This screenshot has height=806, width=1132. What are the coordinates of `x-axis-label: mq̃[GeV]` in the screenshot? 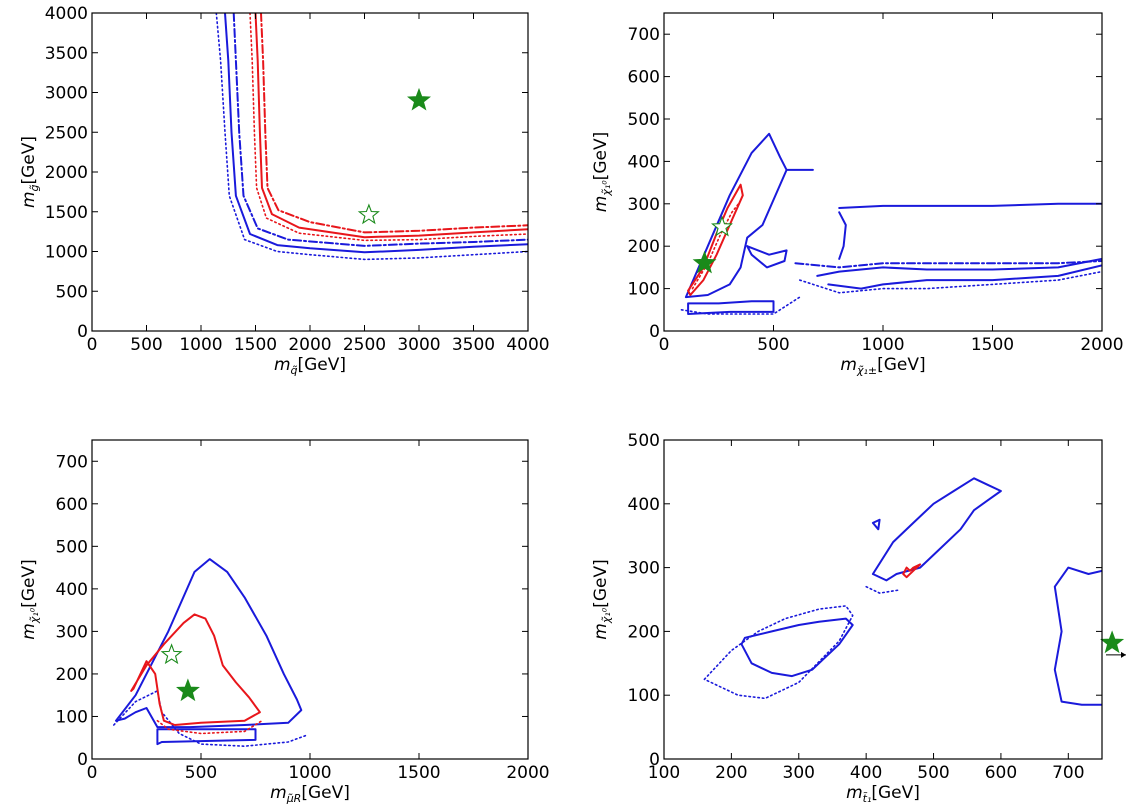 It's located at (310, 366).